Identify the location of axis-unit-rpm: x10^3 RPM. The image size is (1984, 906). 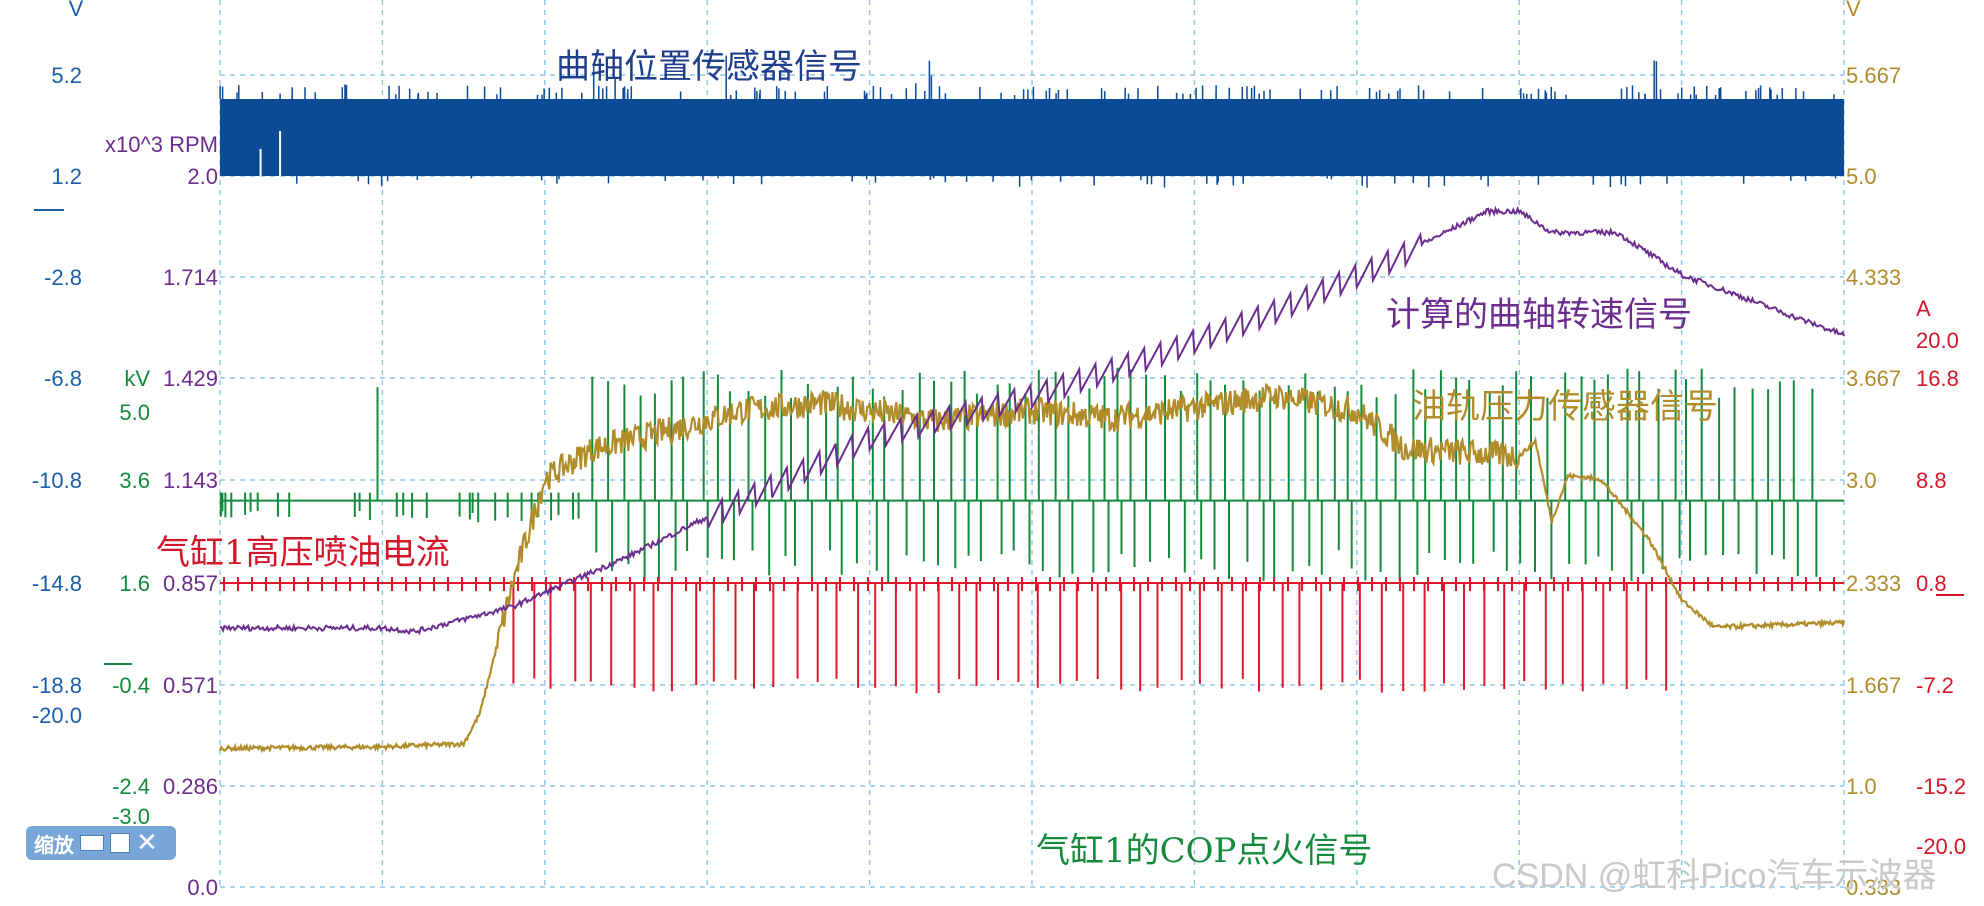
(161, 144).